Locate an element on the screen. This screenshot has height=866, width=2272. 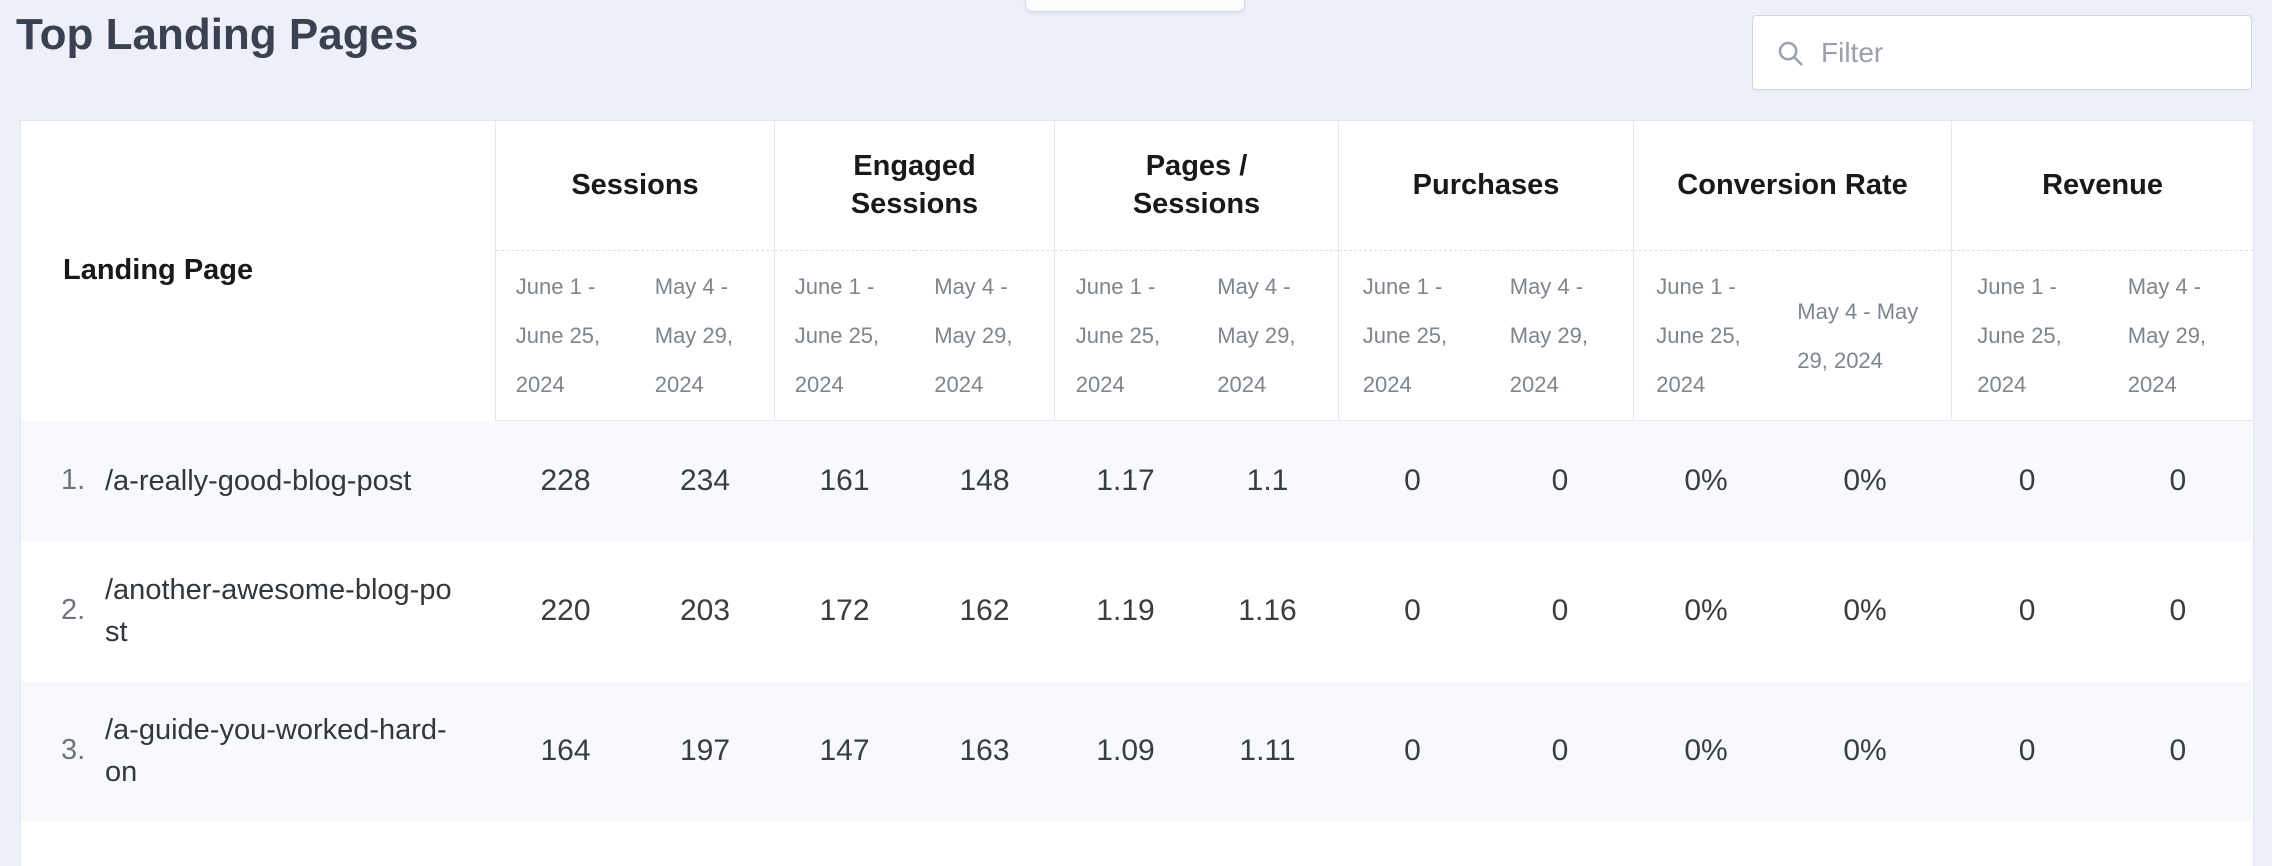
metric-value: 203 is located at coordinates (705, 610).